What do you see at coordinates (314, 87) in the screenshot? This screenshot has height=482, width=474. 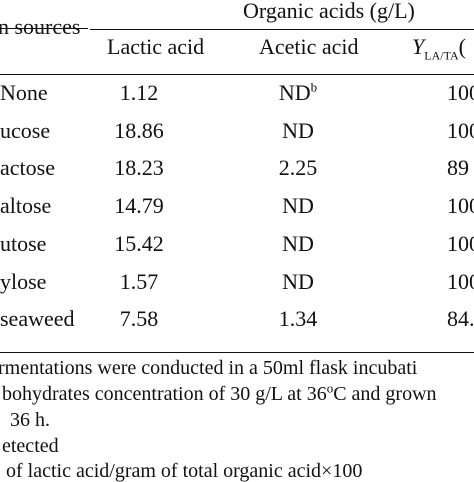 I see `acetic-footnote-mark: b` at bounding box center [314, 87].